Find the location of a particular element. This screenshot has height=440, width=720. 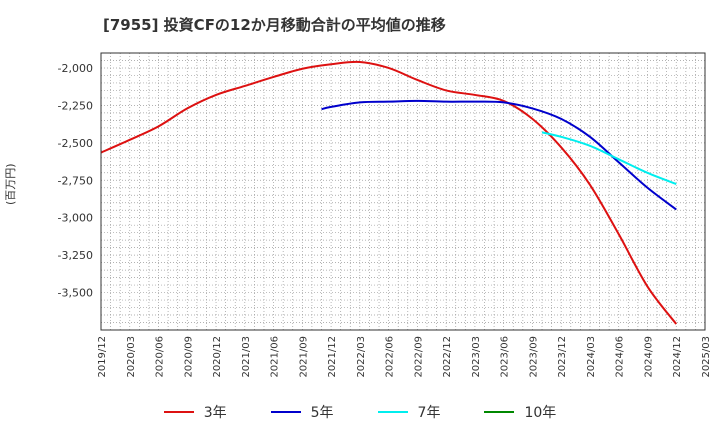

chart-title: [7955] 投資CFの12か月移動合計の平均値の推移 is located at coordinates (274, 25).